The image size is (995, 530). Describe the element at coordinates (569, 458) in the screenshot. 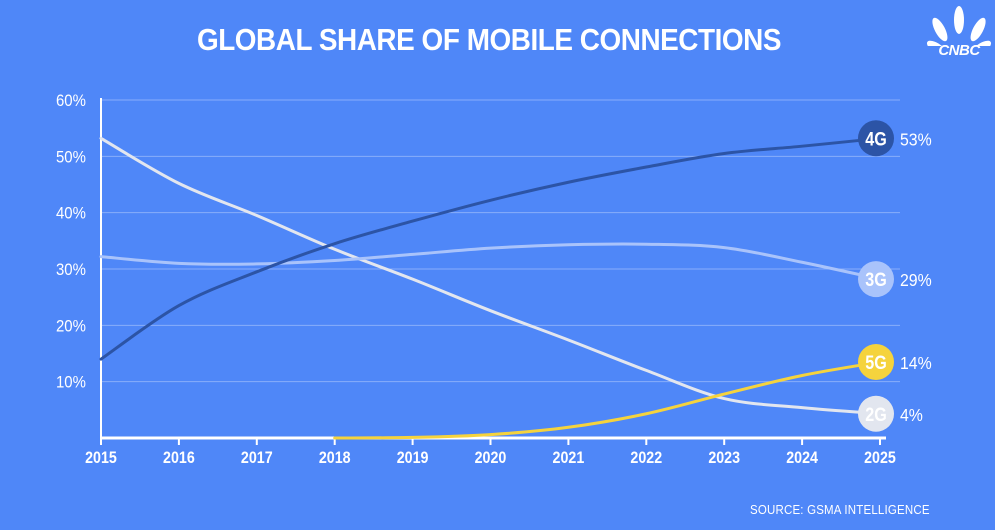

I see `x-tick-label: 2021` at that location.